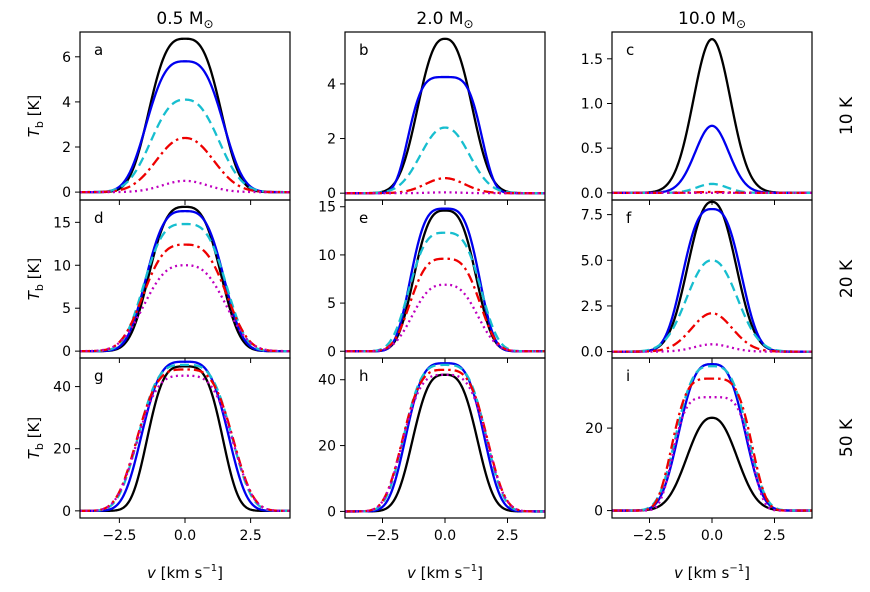 The image size is (870, 592). I want to click on panel-letter: d, so click(99, 218).